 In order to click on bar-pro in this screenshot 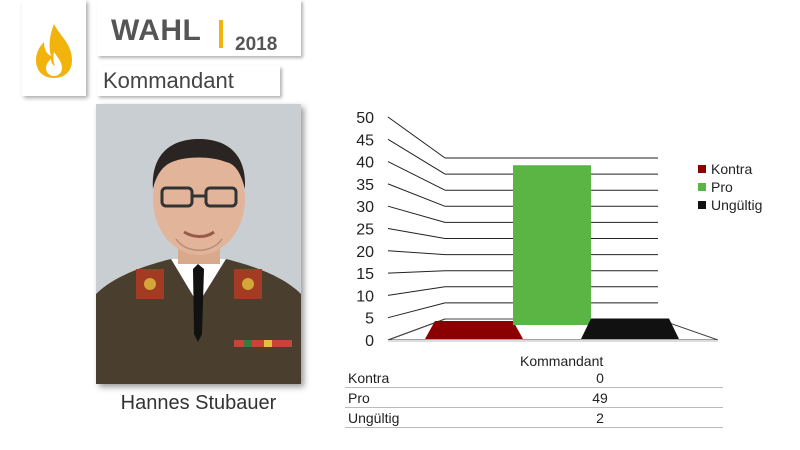, I will do `click(552, 245)`.